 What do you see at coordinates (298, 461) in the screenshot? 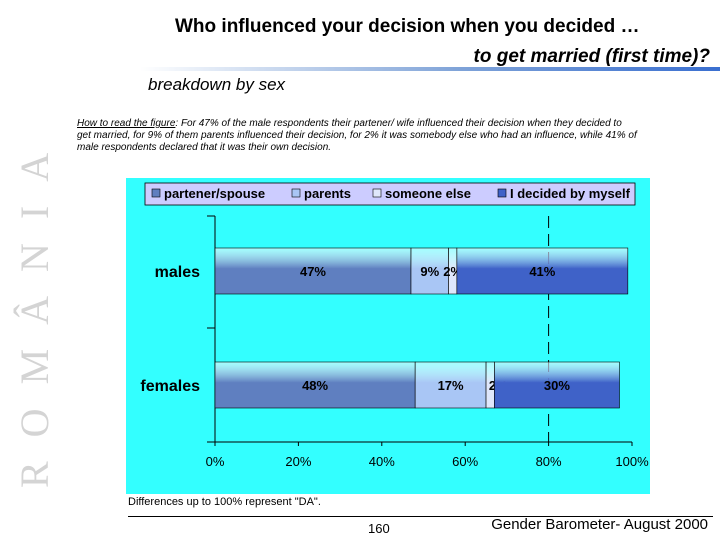
I see `x-tick-label-1: 20%` at bounding box center [298, 461].